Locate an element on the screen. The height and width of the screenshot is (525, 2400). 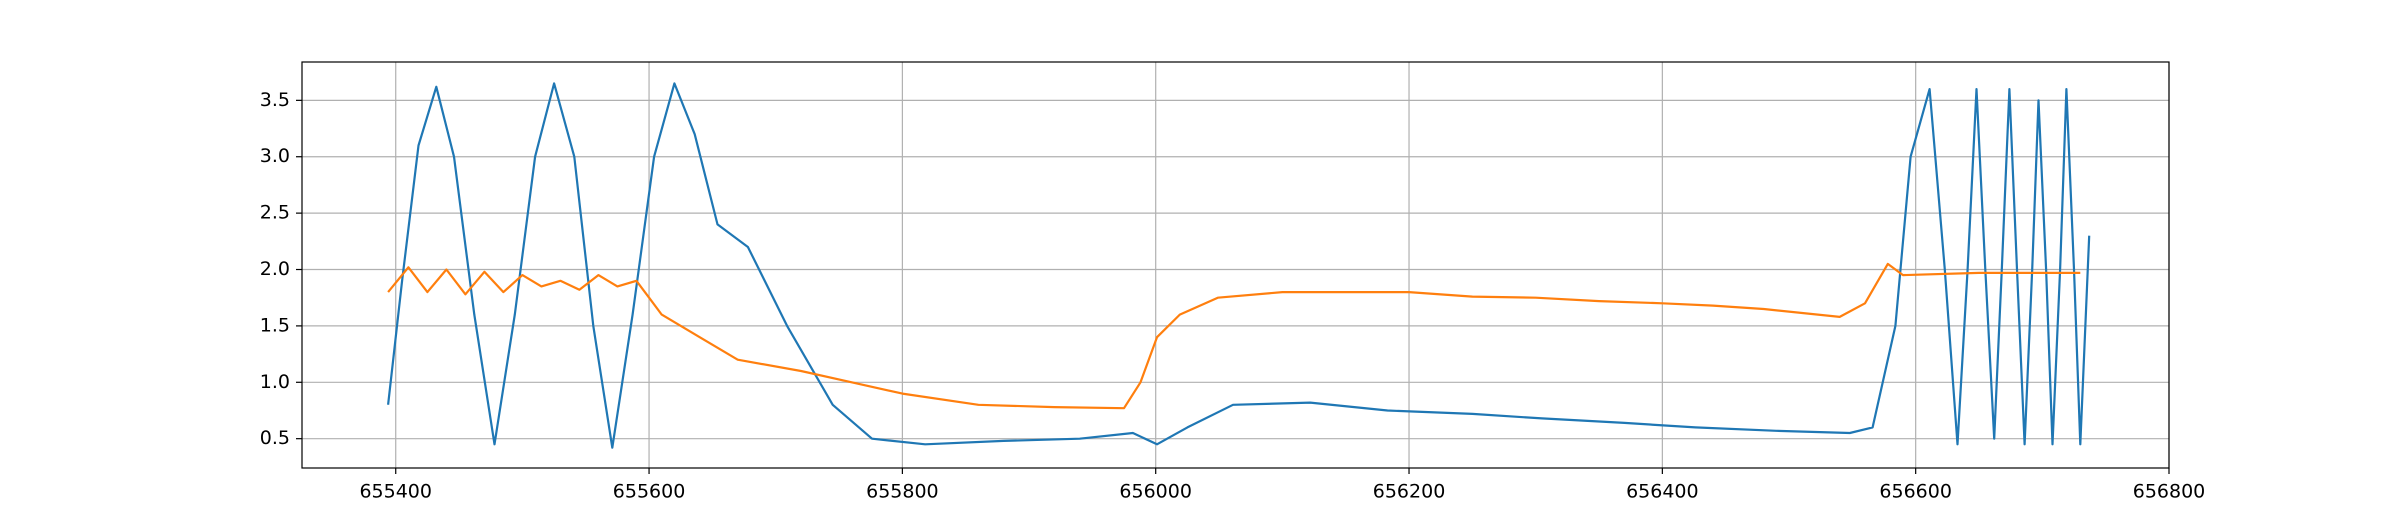
x-tick-label: 656000 is located at coordinates (1155, 492).